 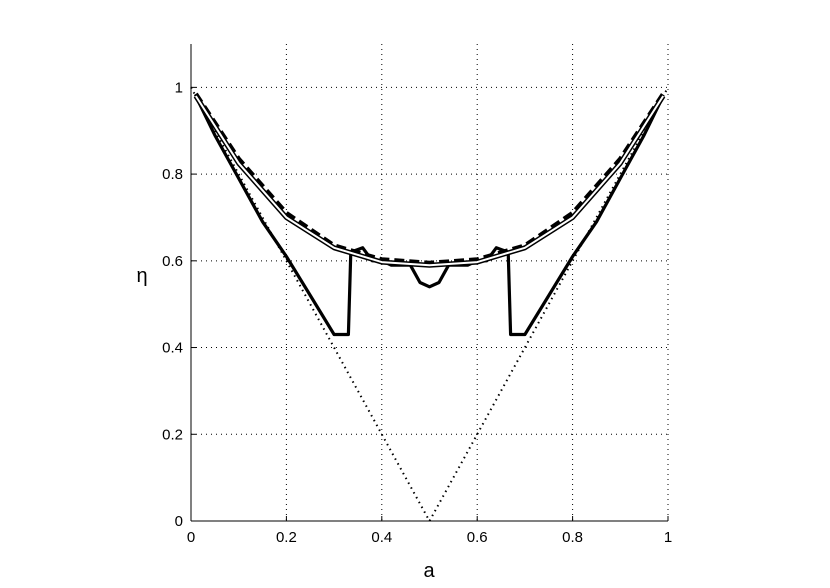 What do you see at coordinates (429, 571) in the screenshot?
I see `x-axis-label: a` at bounding box center [429, 571].